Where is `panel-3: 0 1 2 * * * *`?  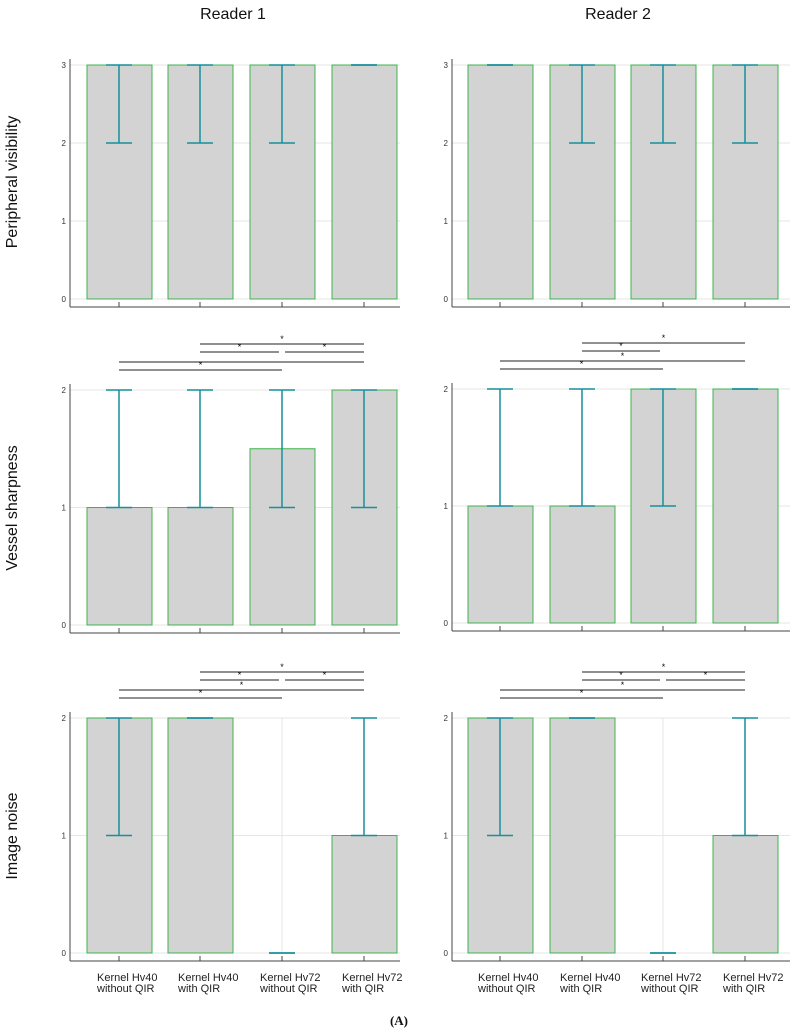
panel-3: 0 1 2 * * * * is located at coordinates (231, 484).